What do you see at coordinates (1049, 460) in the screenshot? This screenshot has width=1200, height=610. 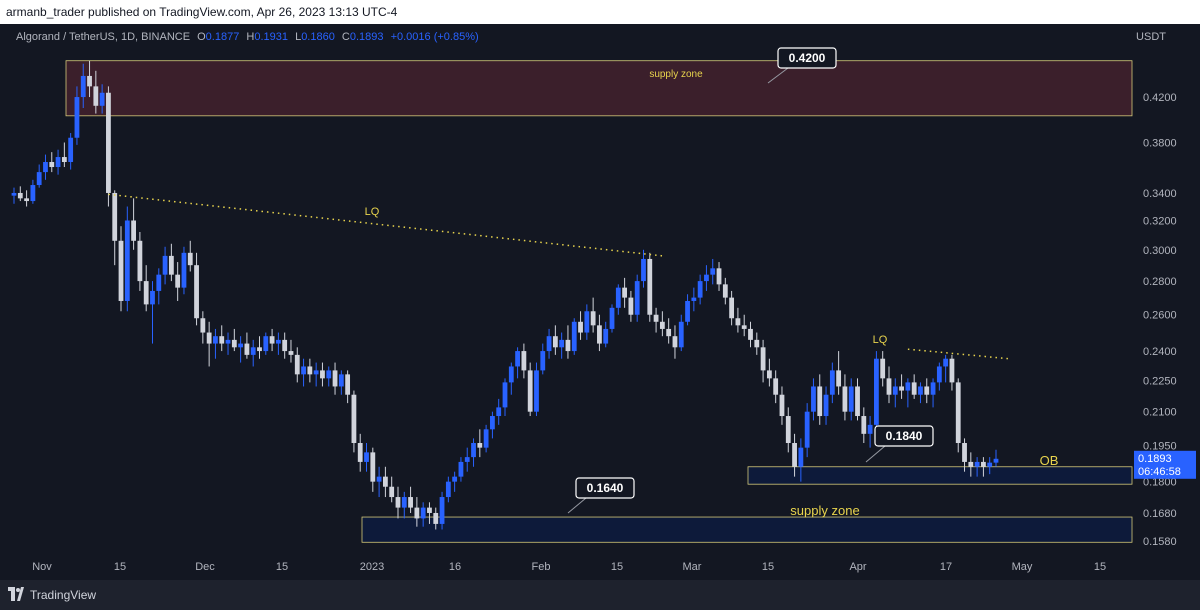 I see `zone-label: OB` at bounding box center [1049, 460].